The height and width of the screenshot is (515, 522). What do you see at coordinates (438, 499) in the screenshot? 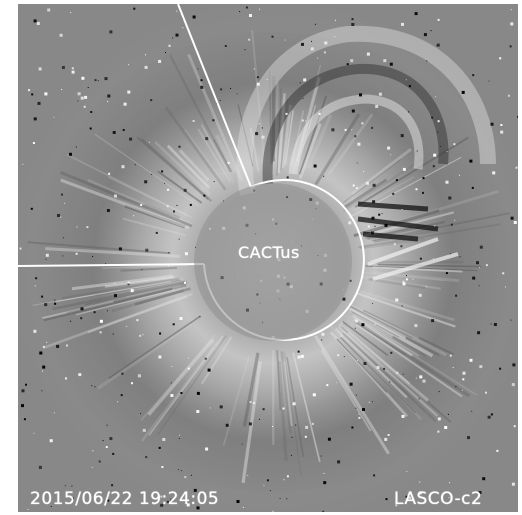
I see `instrument-label: LASCO-c2` at bounding box center [438, 499].